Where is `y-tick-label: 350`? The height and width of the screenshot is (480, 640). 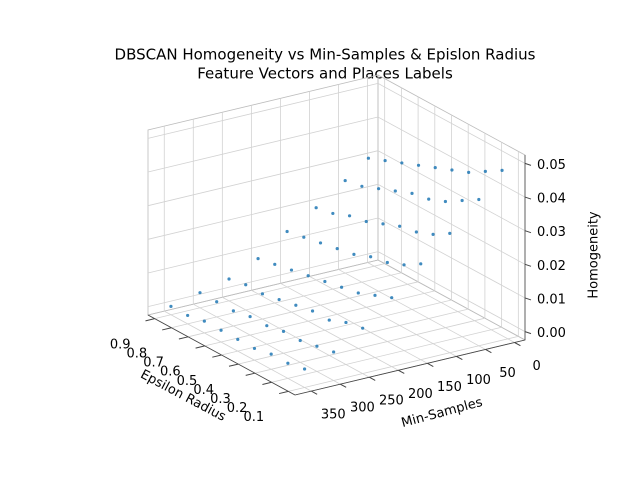
y-tick-label: 350 is located at coordinates (333, 415).